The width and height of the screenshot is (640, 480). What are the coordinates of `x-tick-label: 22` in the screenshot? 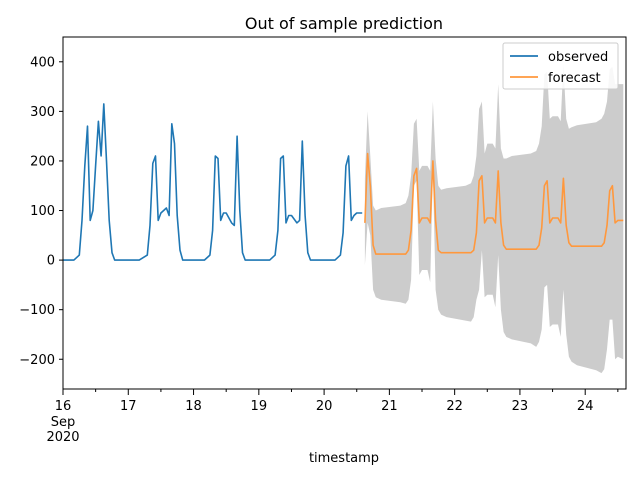 It's located at (454, 406).